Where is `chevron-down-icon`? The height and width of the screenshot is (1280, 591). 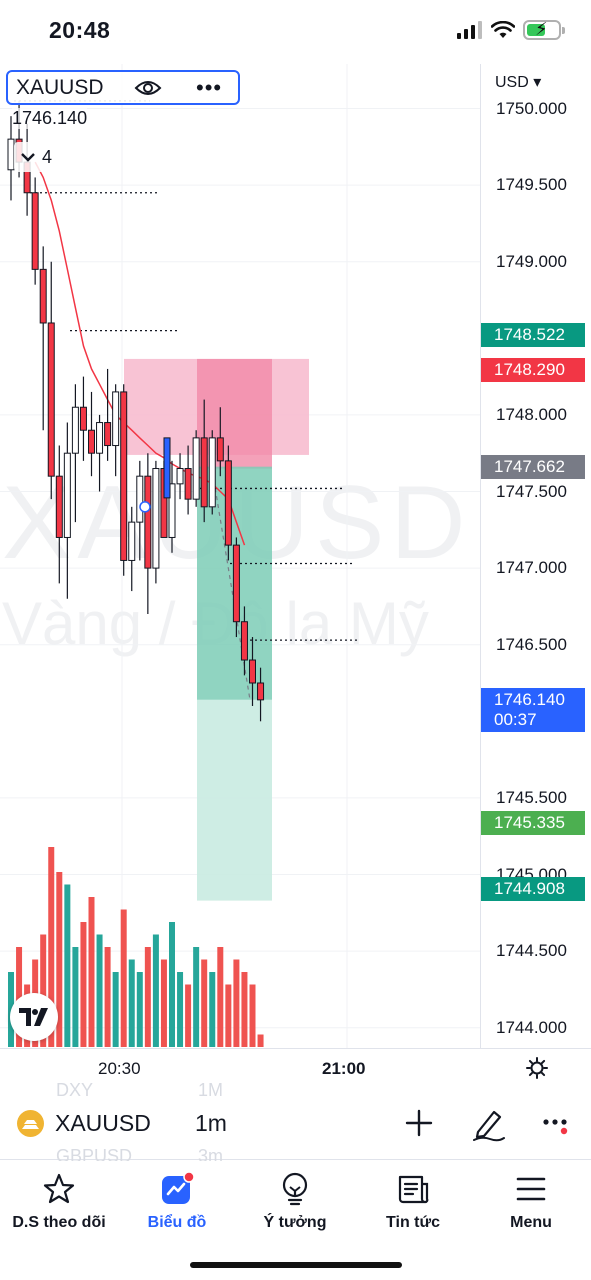 chevron-down-icon is located at coordinates (28, 157).